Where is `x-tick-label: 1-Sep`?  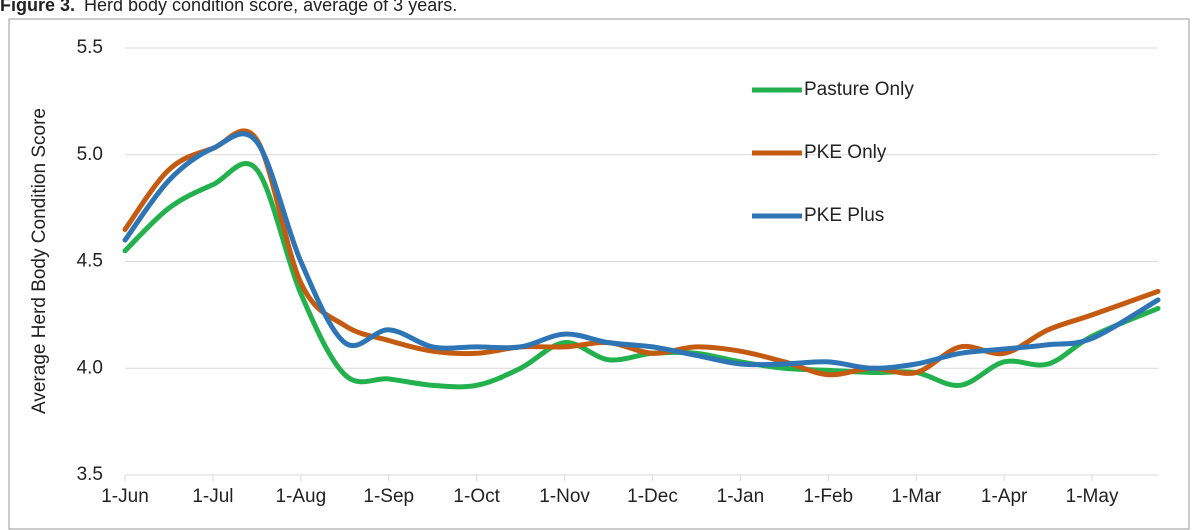 x-tick-label: 1-Sep is located at coordinates (388, 496).